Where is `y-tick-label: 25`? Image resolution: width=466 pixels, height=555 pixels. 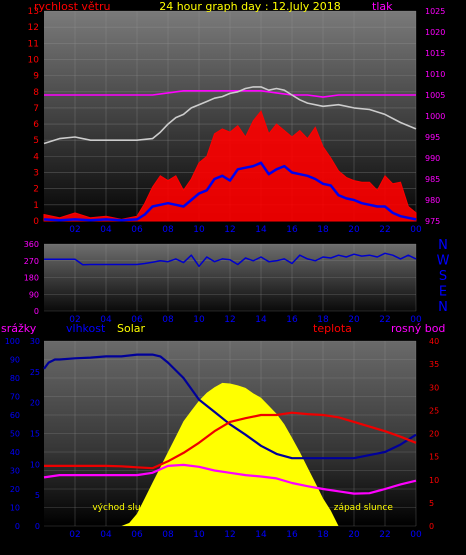
y-tick-label: 25 is located at coordinates (35, 372).